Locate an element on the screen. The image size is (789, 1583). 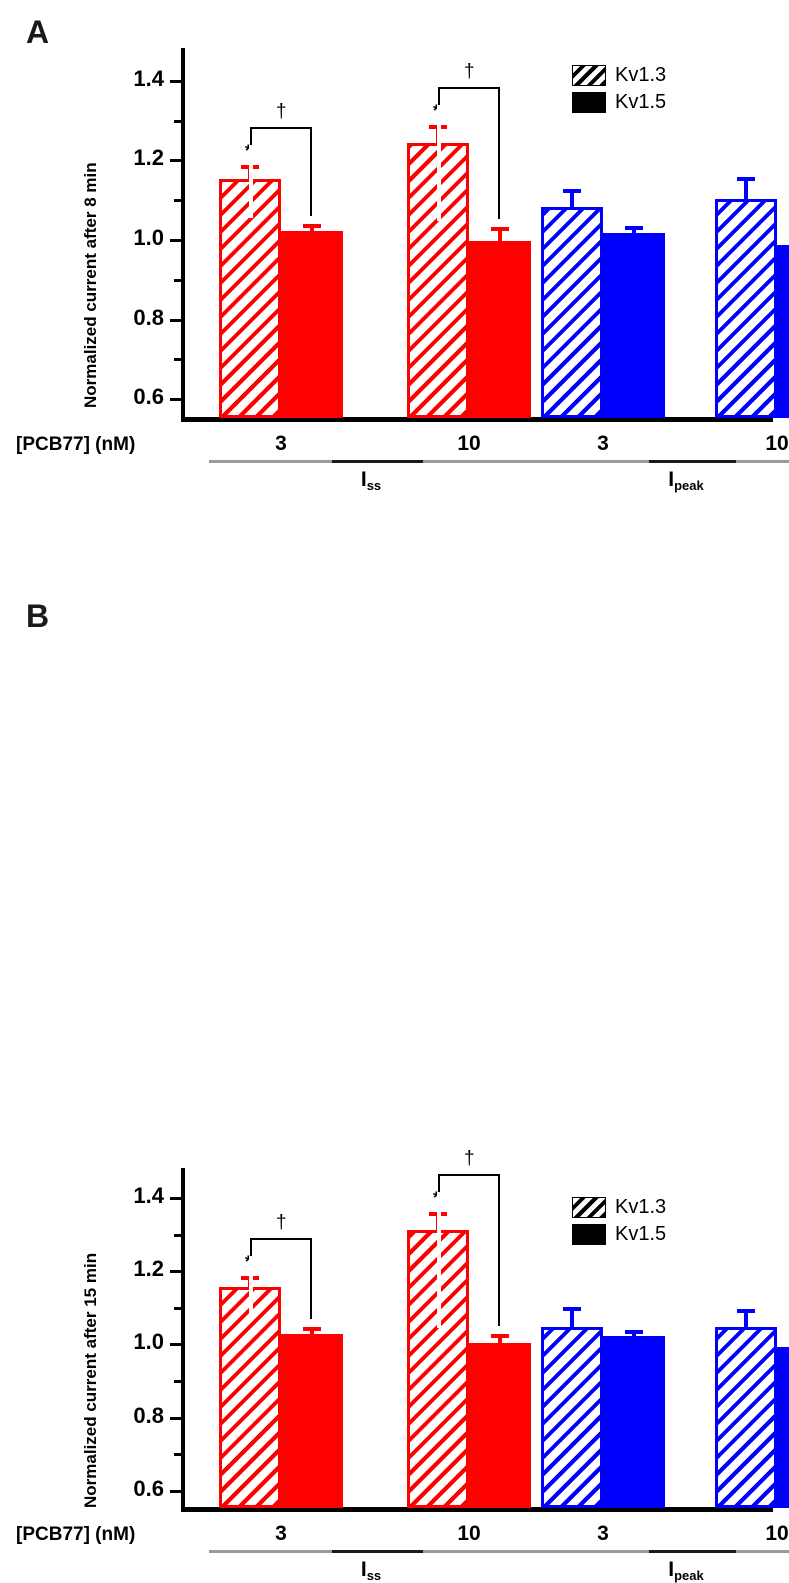
x-axis-label-a: [PCB77] (nM) is located at coordinates (76, 444).